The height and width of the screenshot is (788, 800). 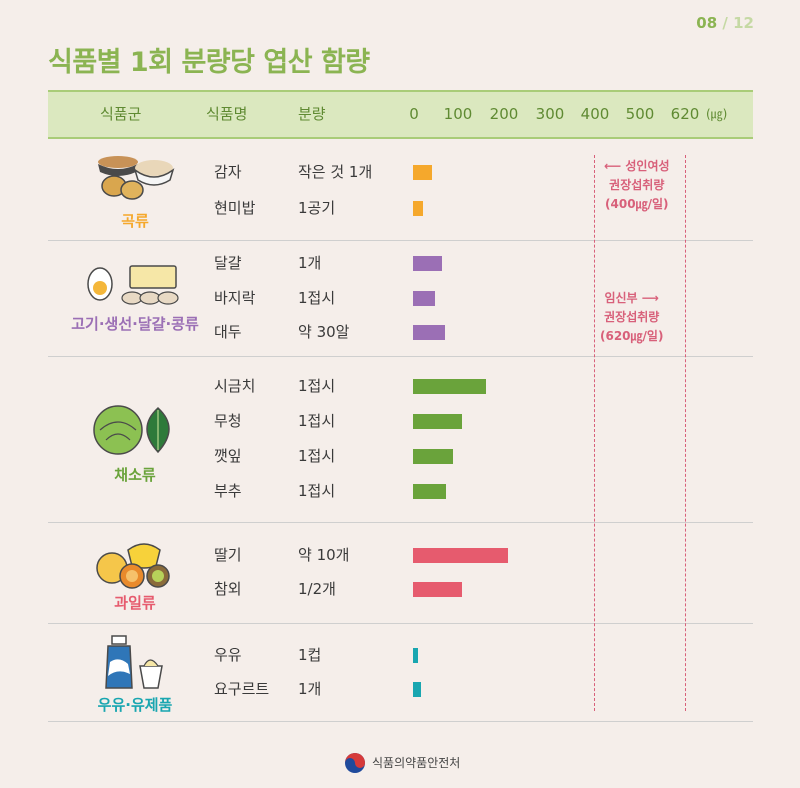 I want to click on bar-strawberry, so click(x=460, y=555).